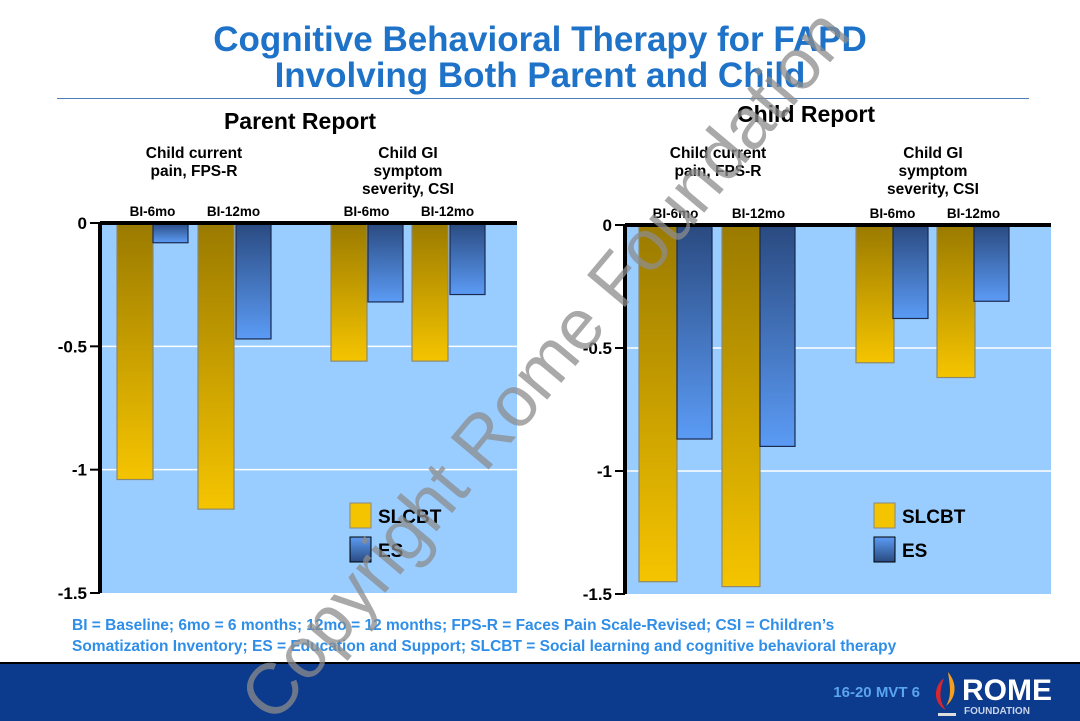 The width and height of the screenshot is (1080, 721). I want to click on flame-icon: ROME FOUNDATION, so click(993, 694).